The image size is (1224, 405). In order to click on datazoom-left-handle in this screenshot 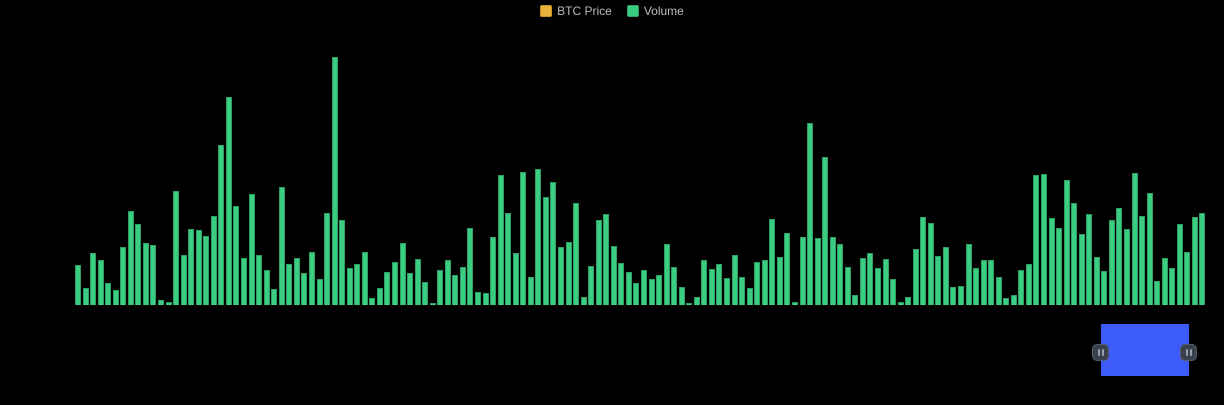, I will do `click(1100, 352)`.